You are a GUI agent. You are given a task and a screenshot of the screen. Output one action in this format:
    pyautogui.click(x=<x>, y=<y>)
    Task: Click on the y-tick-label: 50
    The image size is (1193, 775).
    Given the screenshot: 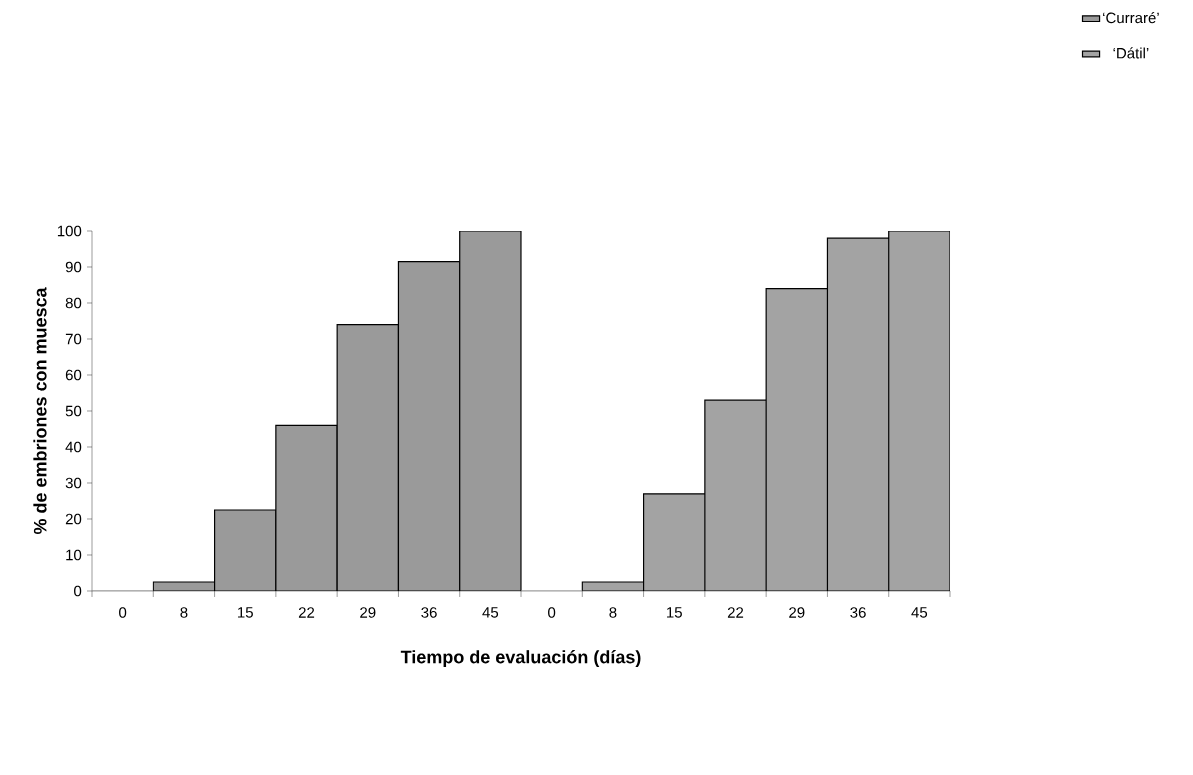 What is the action you would take?
    pyautogui.click(x=73, y=411)
    